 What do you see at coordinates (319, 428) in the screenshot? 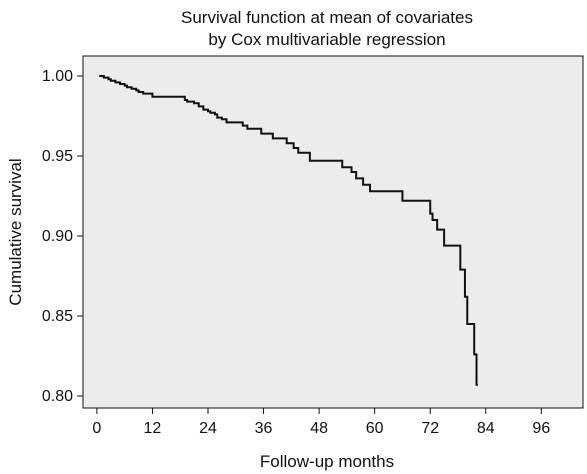
I see `x-tick-label: 48` at bounding box center [319, 428].